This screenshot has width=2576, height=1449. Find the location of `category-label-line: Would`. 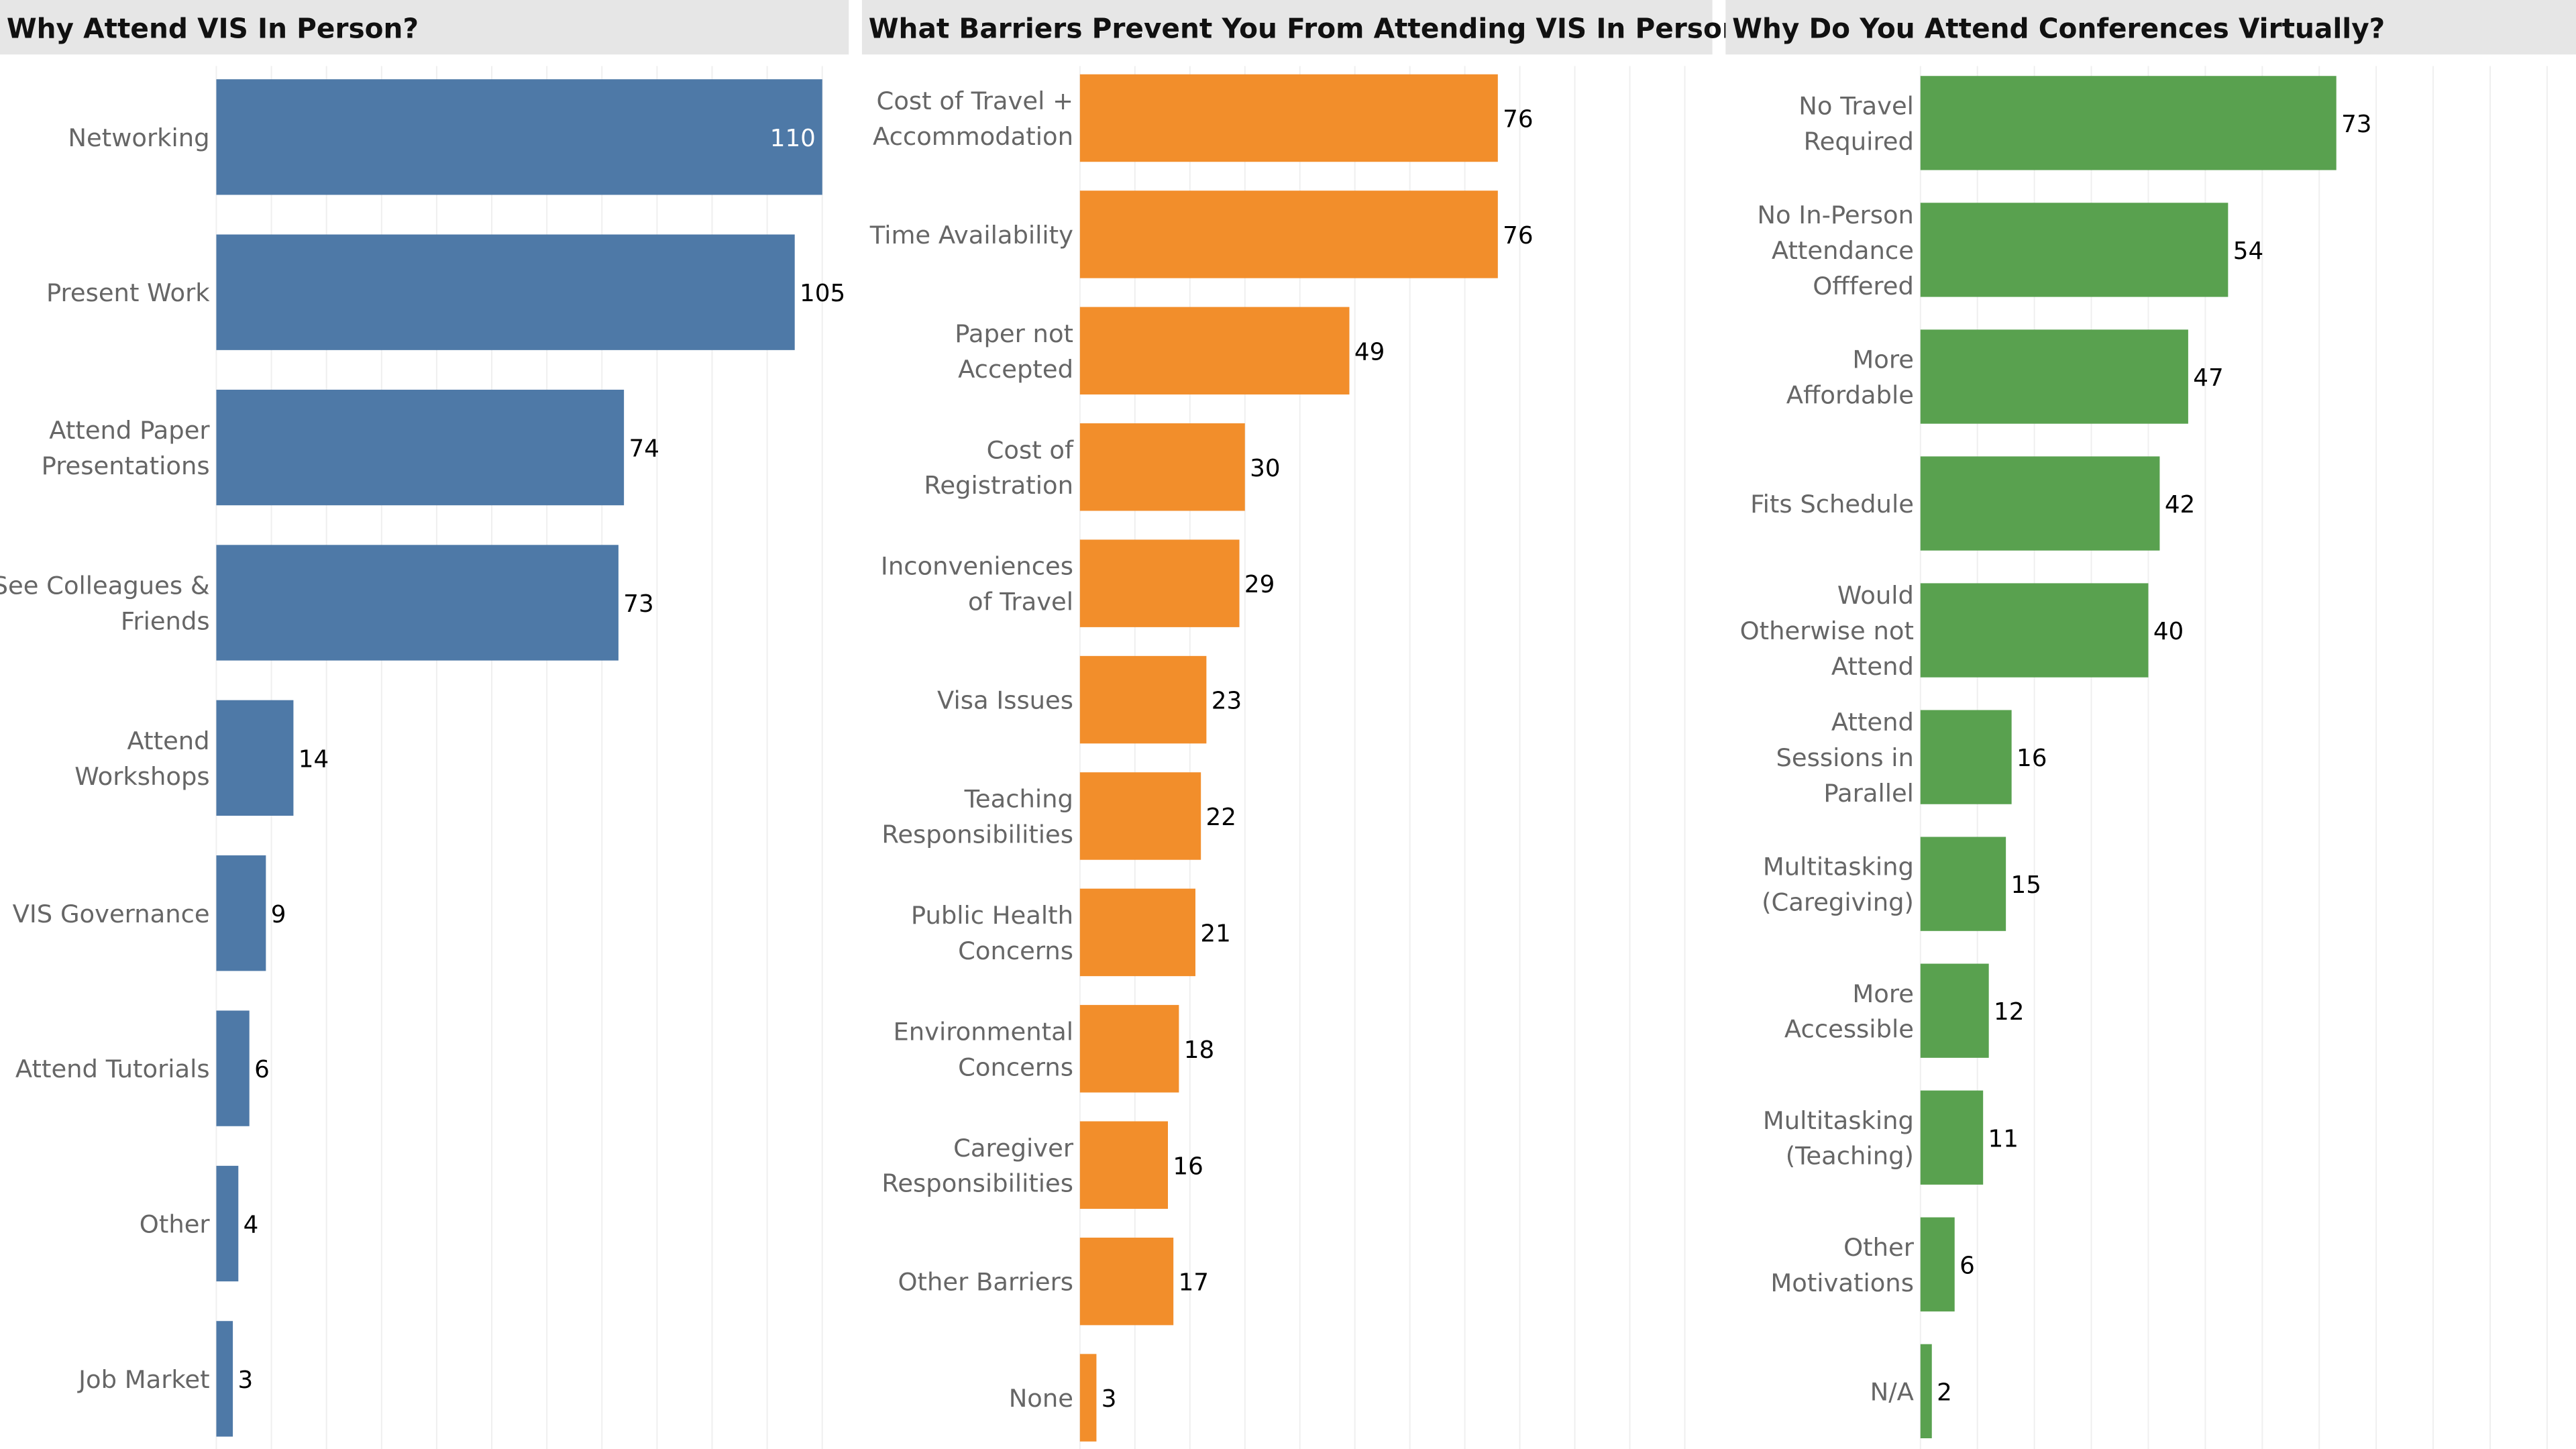

category-label-line: Would is located at coordinates (1875, 595).